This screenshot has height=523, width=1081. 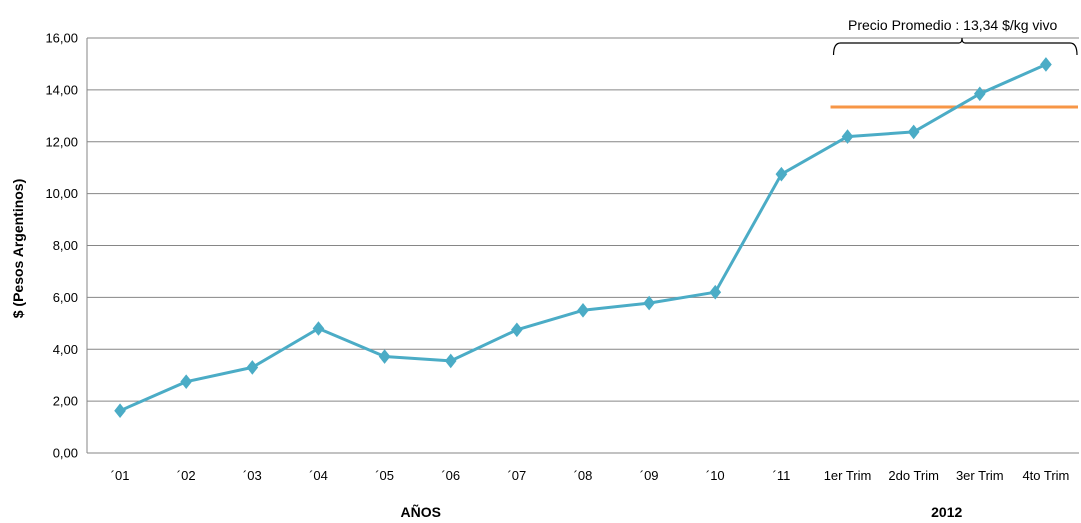 What do you see at coordinates (516, 475) in the screenshot?
I see `x-tick-label: ´07` at bounding box center [516, 475].